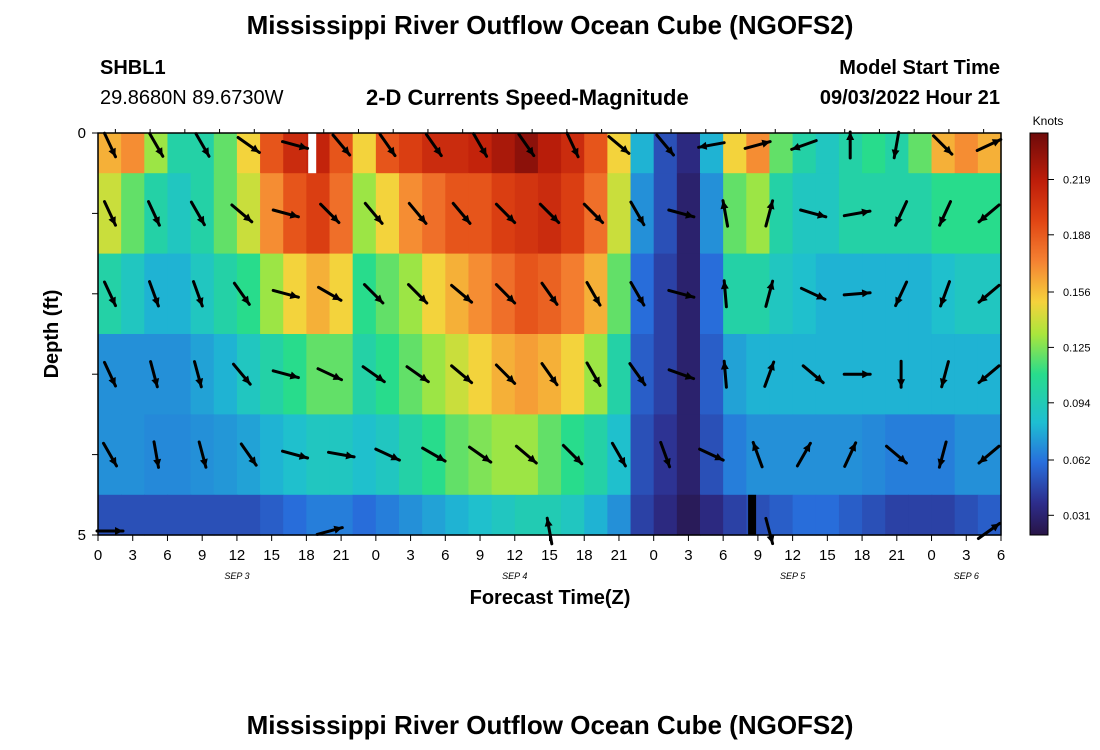 The height and width of the screenshot is (750, 1100). I want to click on station-id: SHBL1, so click(133, 68).